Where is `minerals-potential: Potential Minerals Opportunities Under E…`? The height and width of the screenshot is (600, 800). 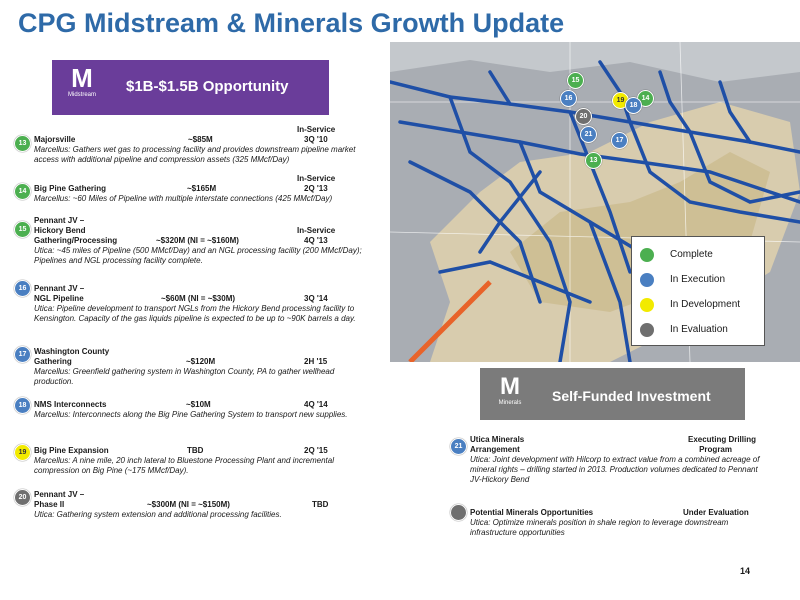 minerals-potential: Potential Minerals Opportunities Under E… is located at coordinates (620, 523).